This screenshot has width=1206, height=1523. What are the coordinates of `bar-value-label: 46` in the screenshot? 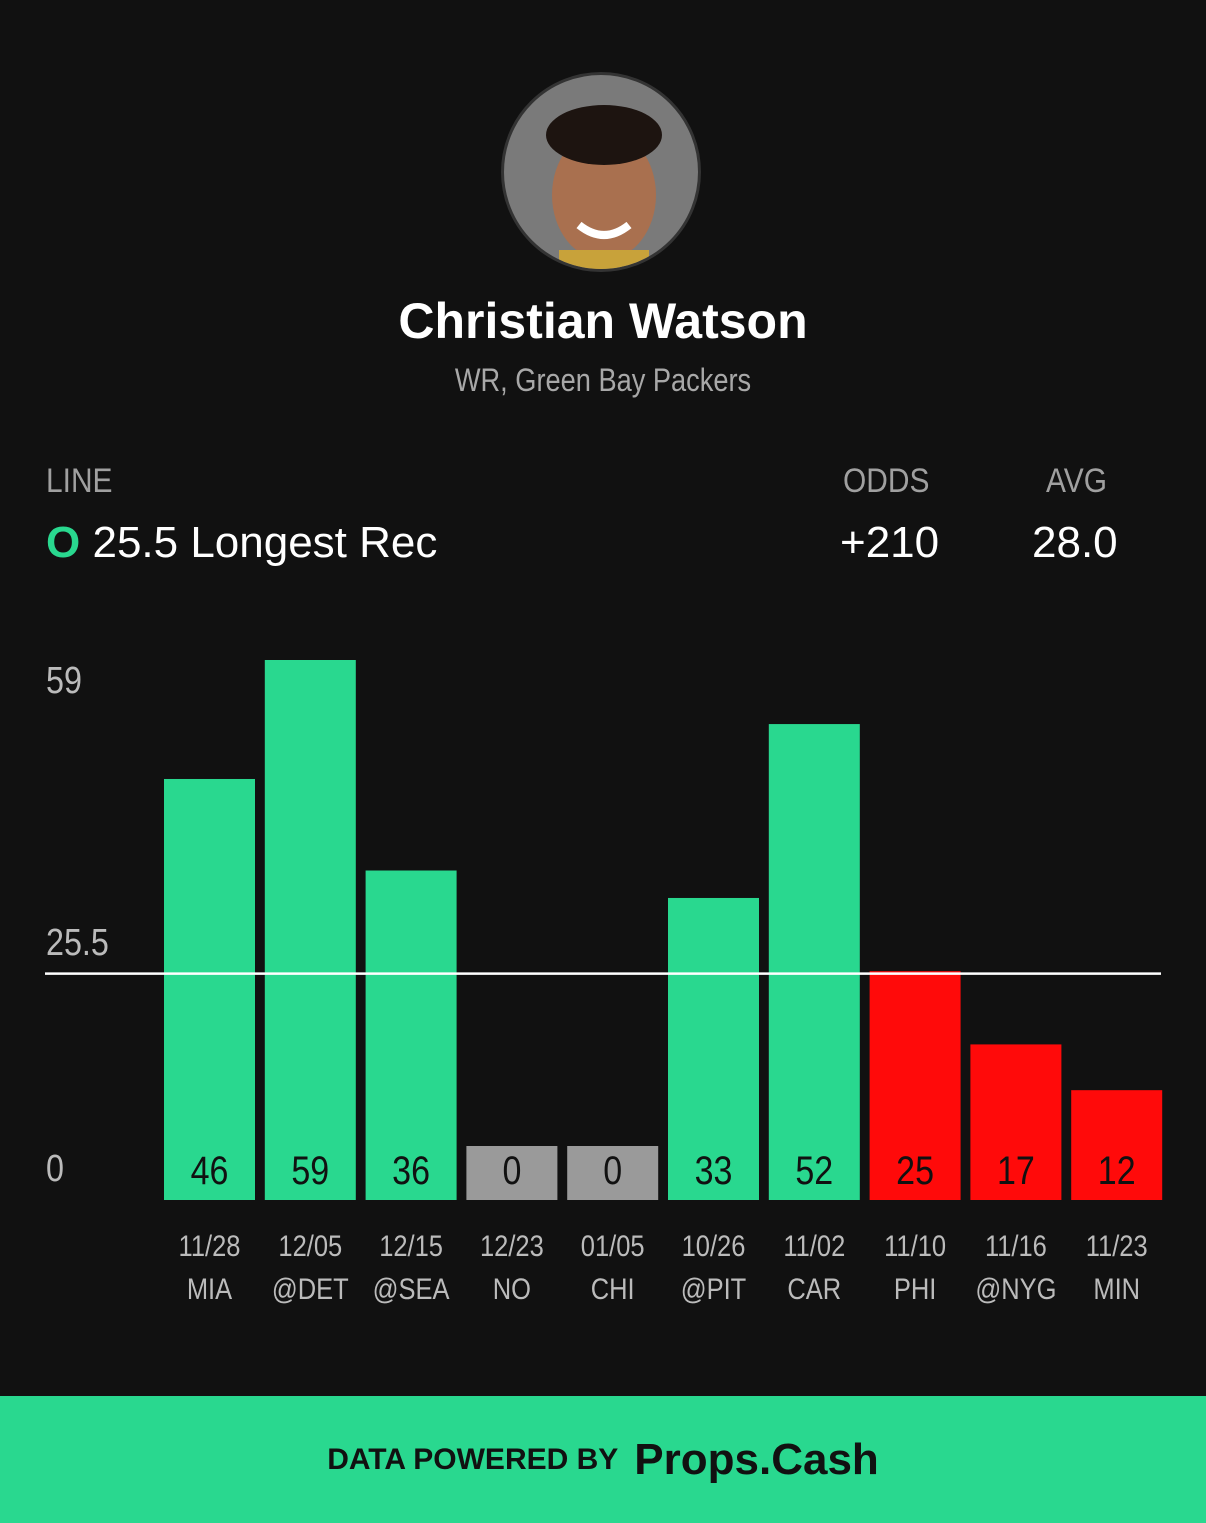 It's located at (210, 1169).